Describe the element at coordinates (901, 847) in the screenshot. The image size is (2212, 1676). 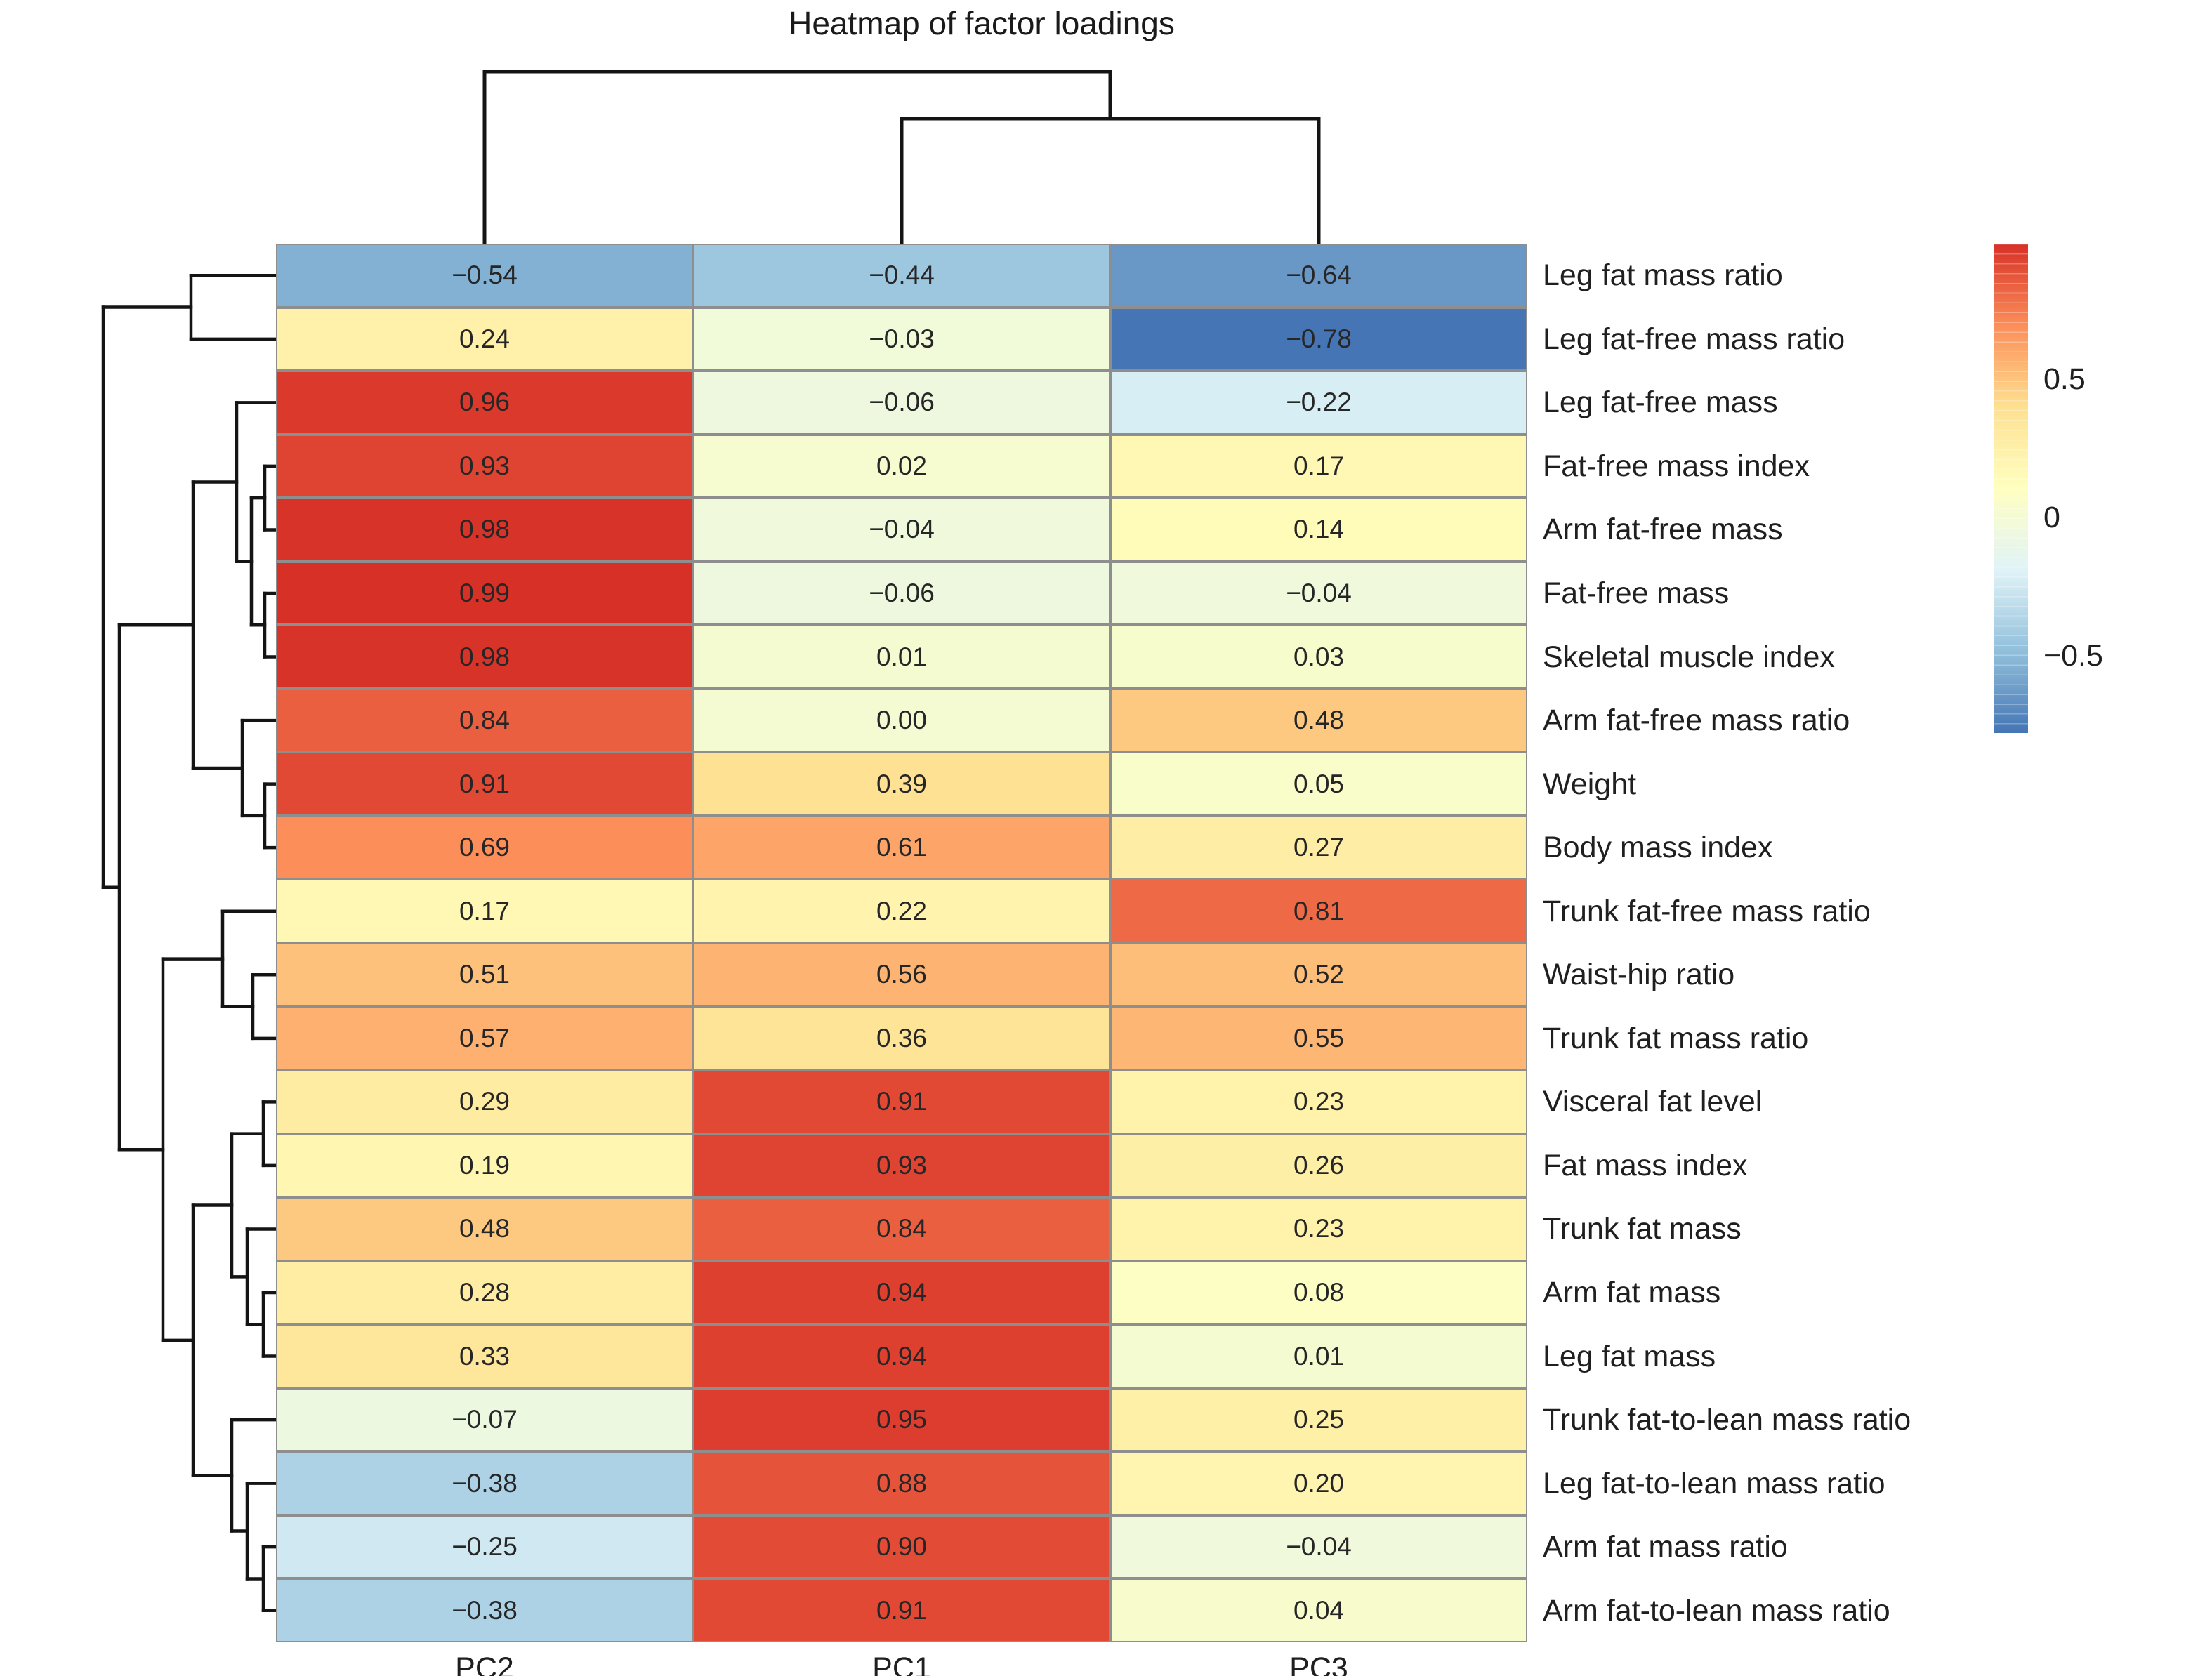
I see `heatmap-cell: 0.61` at that location.